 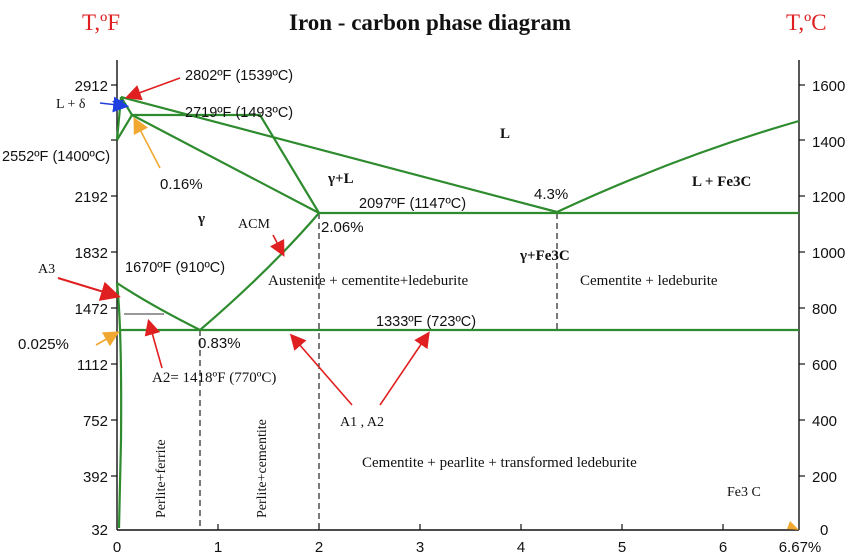 What do you see at coordinates (239, 113) in the screenshot?
I see `label-2719: 2719ºF (1493ºC)` at bounding box center [239, 113].